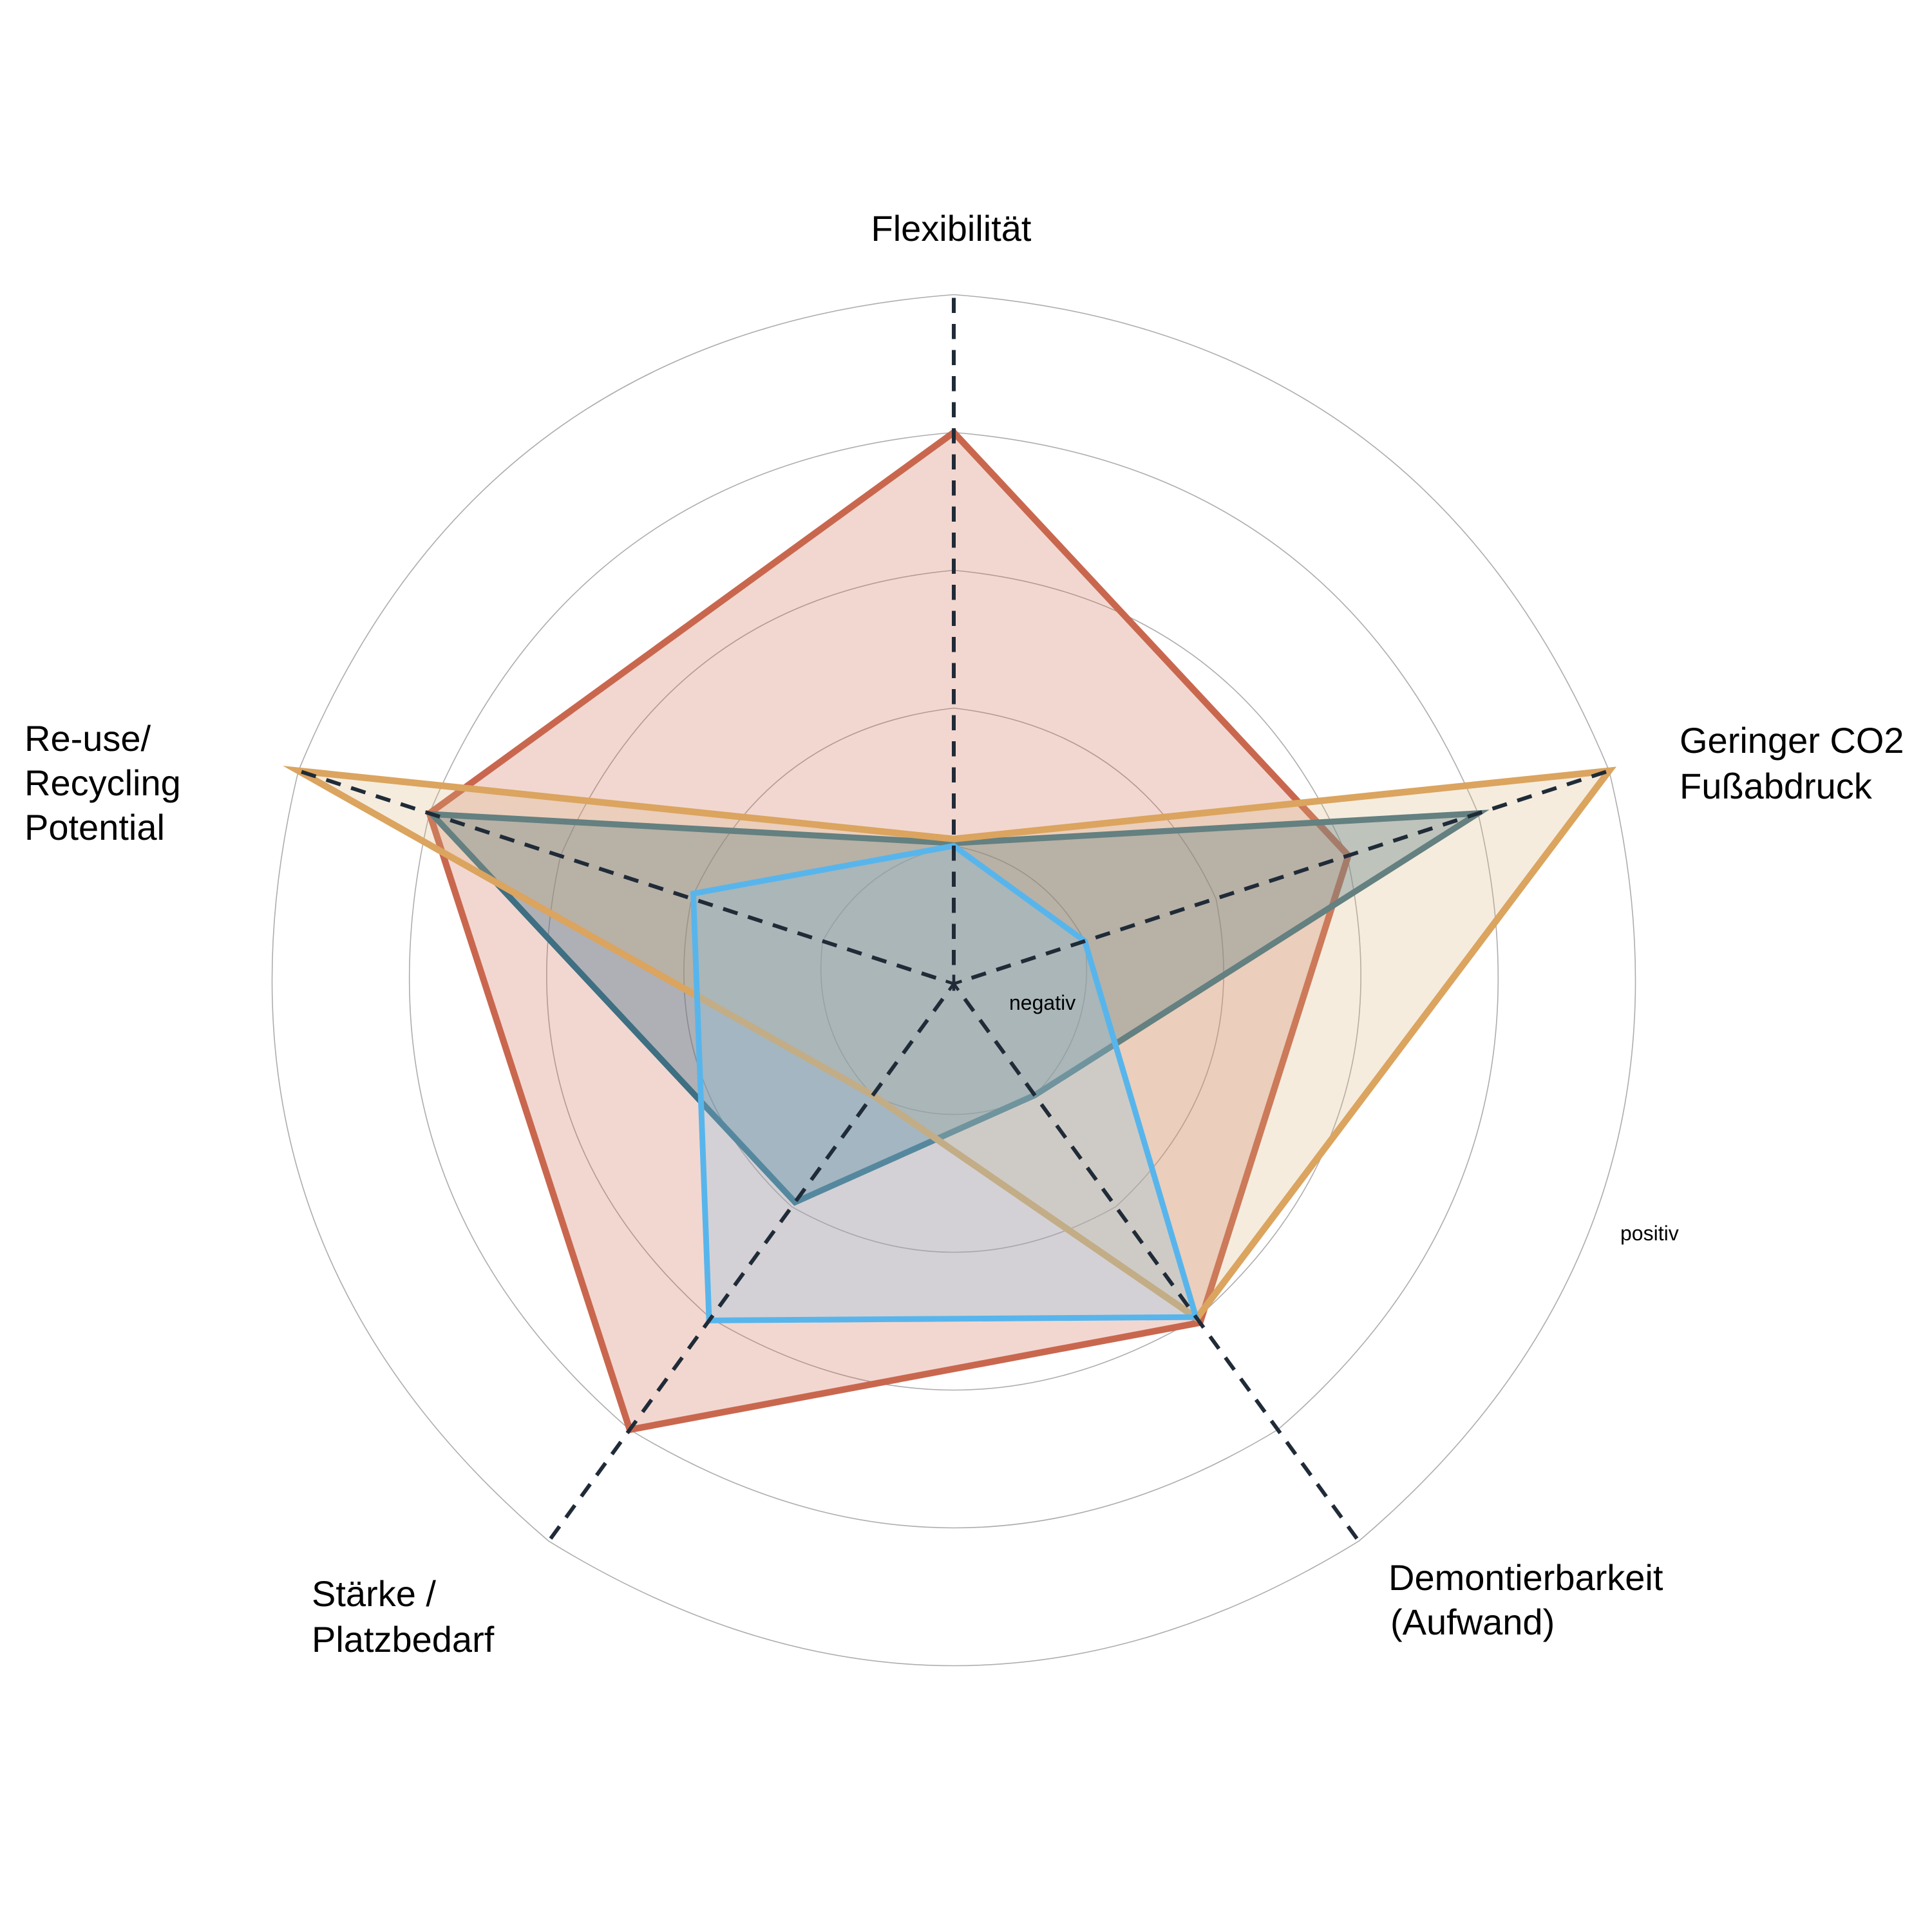  I want to click on svg-text: Geringer CO2, so click(1792, 741).